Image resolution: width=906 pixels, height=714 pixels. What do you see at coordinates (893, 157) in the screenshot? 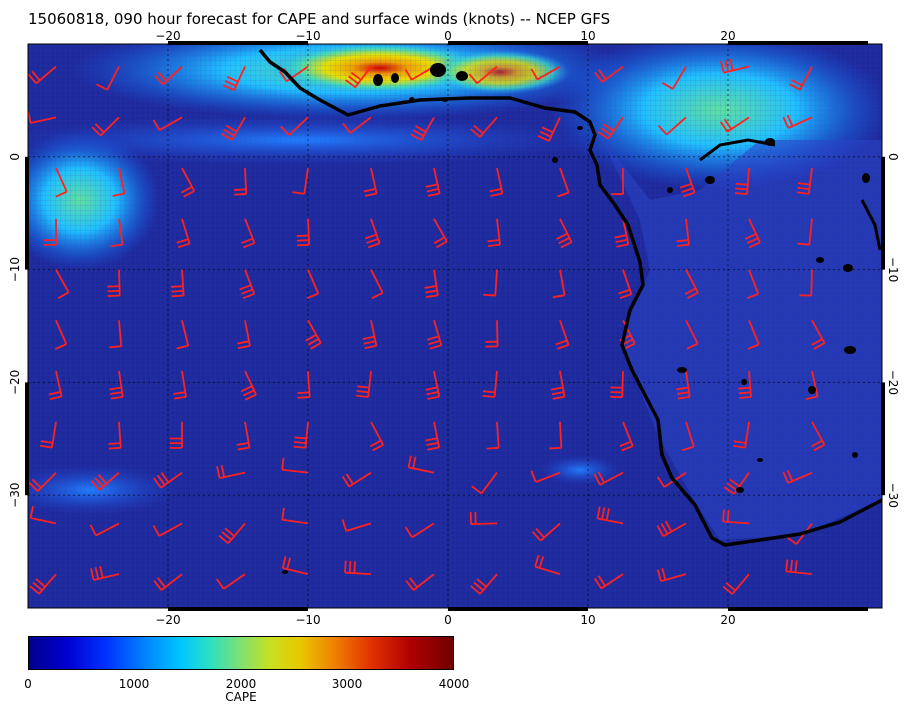
I see `lat-tick-right: 0` at bounding box center [893, 157].